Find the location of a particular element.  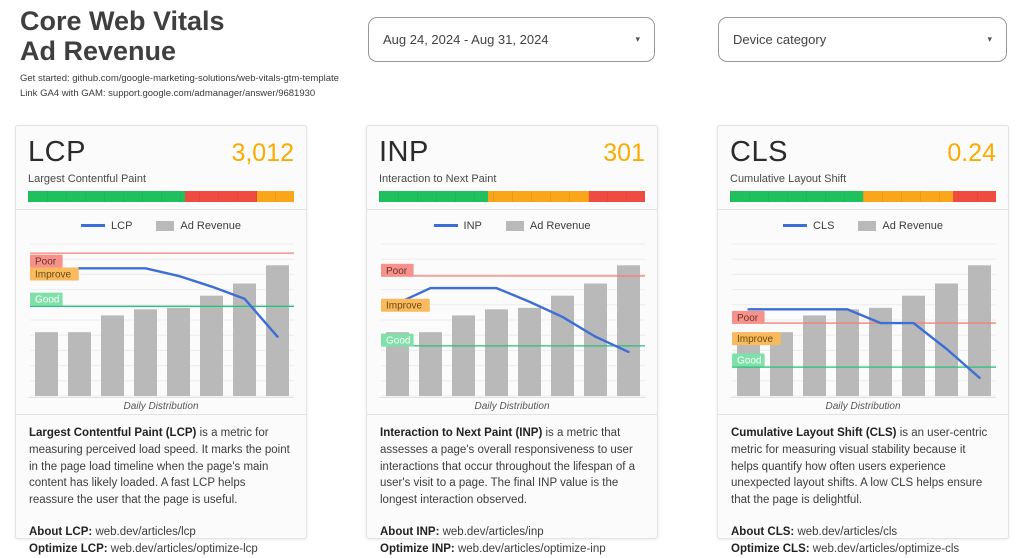

about-url: web.dev/articles/lcp is located at coordinates (145, 531).